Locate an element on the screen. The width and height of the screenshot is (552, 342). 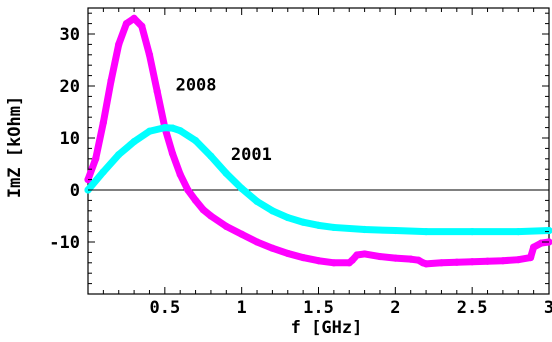
x-tick-label: 2.5 is located at coordinates (472, 308).